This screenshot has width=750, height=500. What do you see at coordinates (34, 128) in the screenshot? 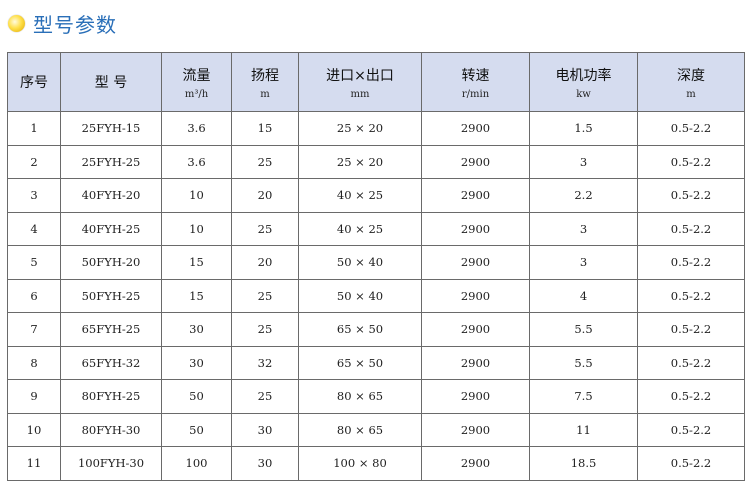
I see `table-cell: 1` at bounding box center [34, 128].